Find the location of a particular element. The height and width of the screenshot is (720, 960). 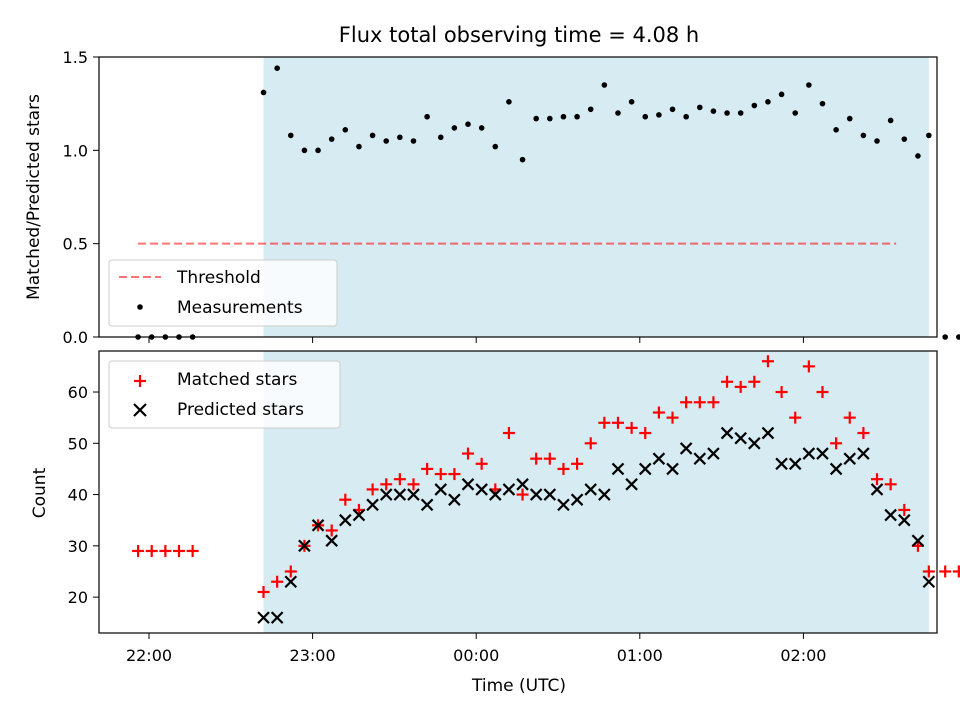

bottom-x-axis: 22:00 23:00 00:00 01:00 02:00 is located at coordinates (476, 649).